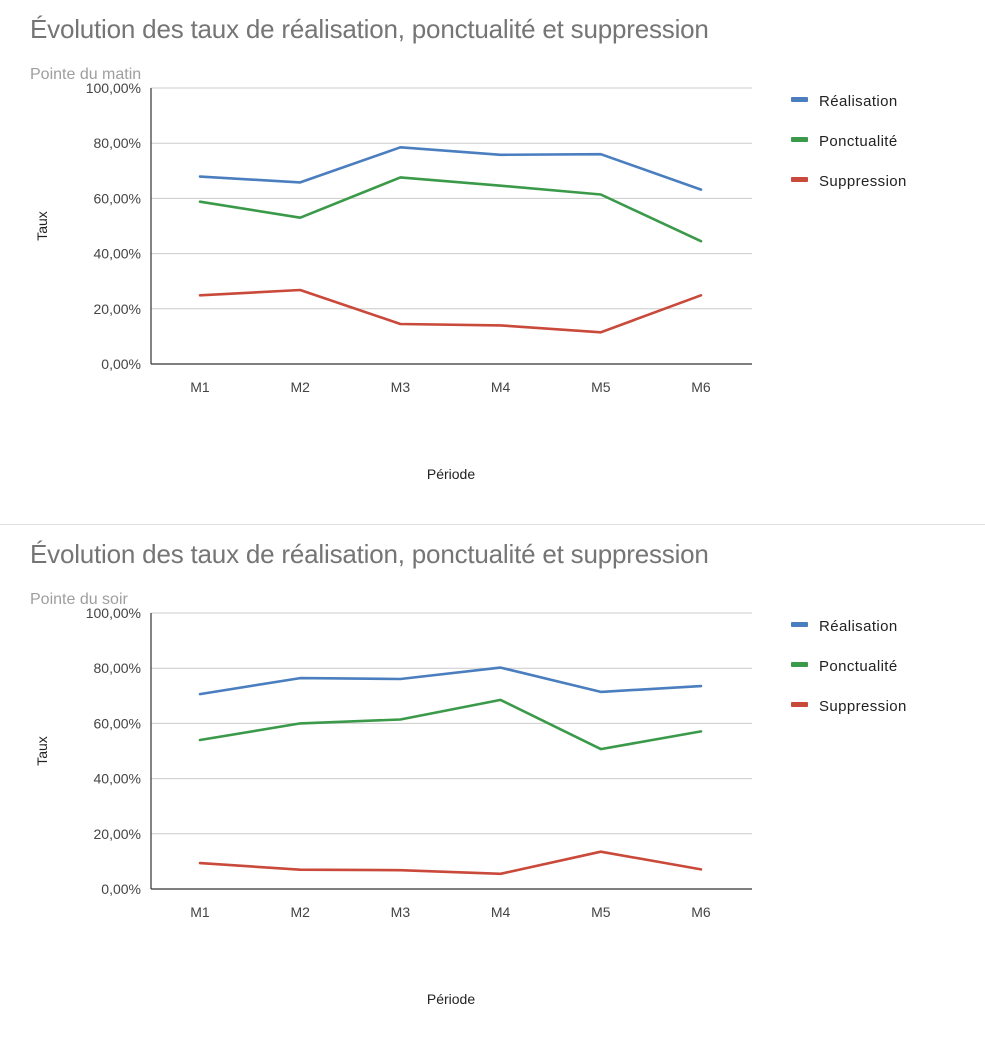  What do you see at coordinates (86, 74) in the screenshot?
I see `chart-subtitle: Pointe du matin` at bounding box center [86, 74].